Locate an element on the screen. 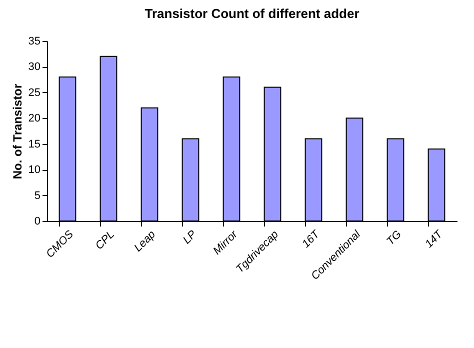 Image resolution: width=474 pixels, height=348 pixels. y-tick-label: 15 is located at coordinates (34, 144).